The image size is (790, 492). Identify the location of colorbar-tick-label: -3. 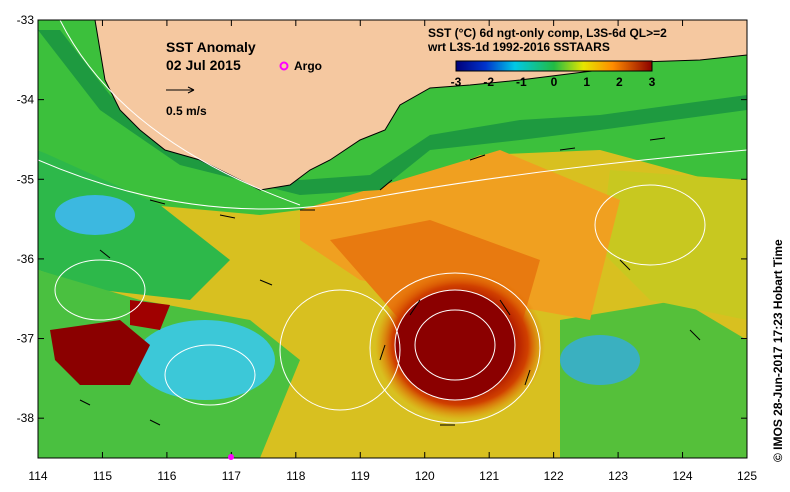
(456, 82).